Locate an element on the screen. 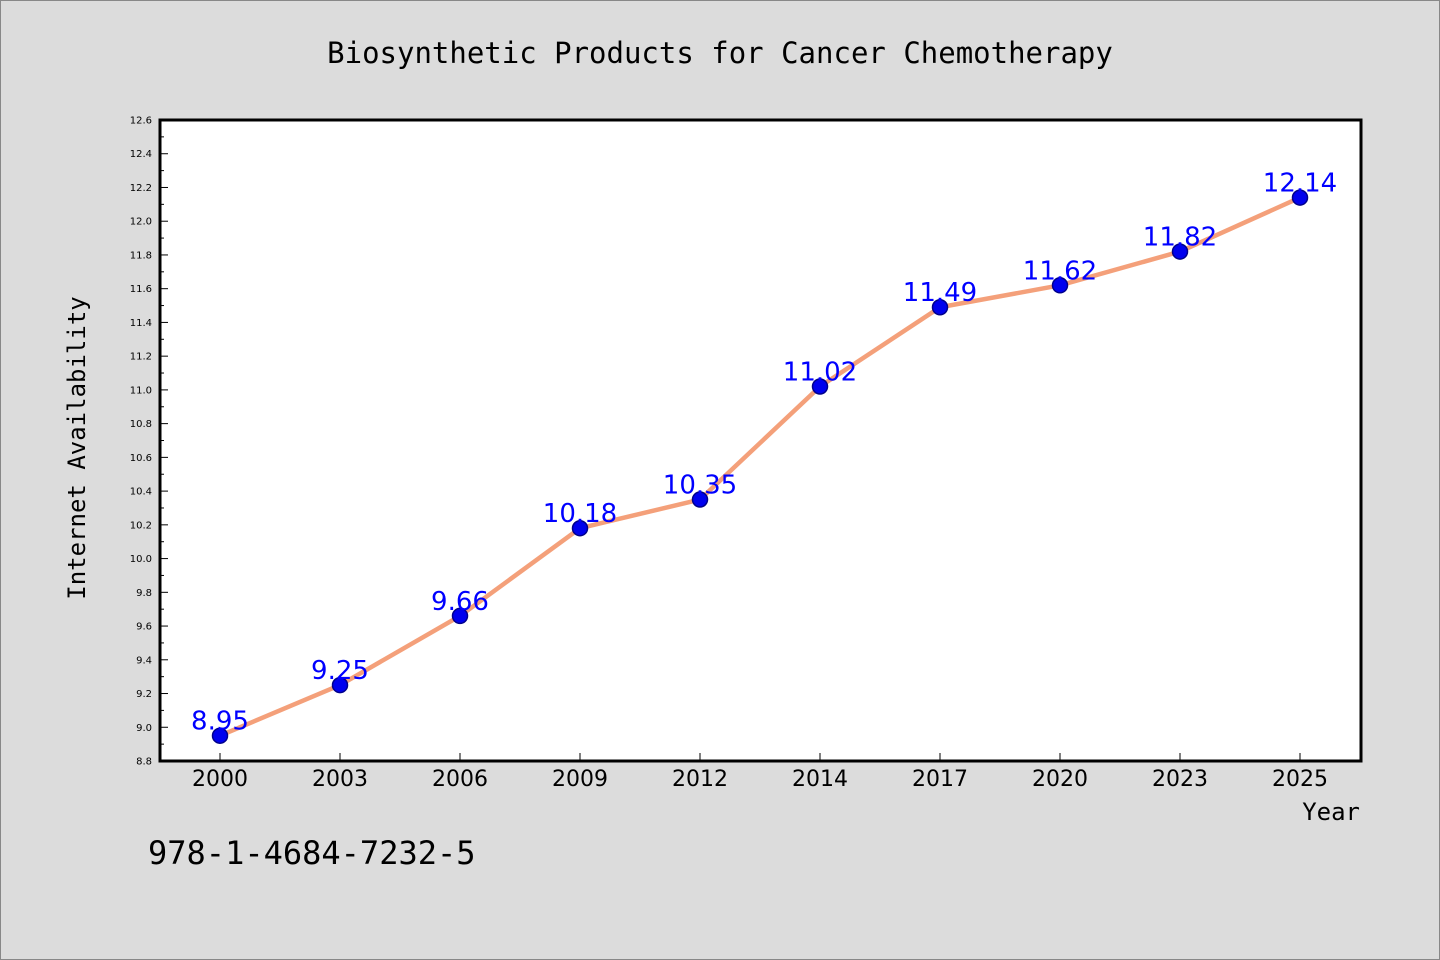 The image size is (1440, 960). y-tick-label: 10.8 is located at coordinates (141, 424).